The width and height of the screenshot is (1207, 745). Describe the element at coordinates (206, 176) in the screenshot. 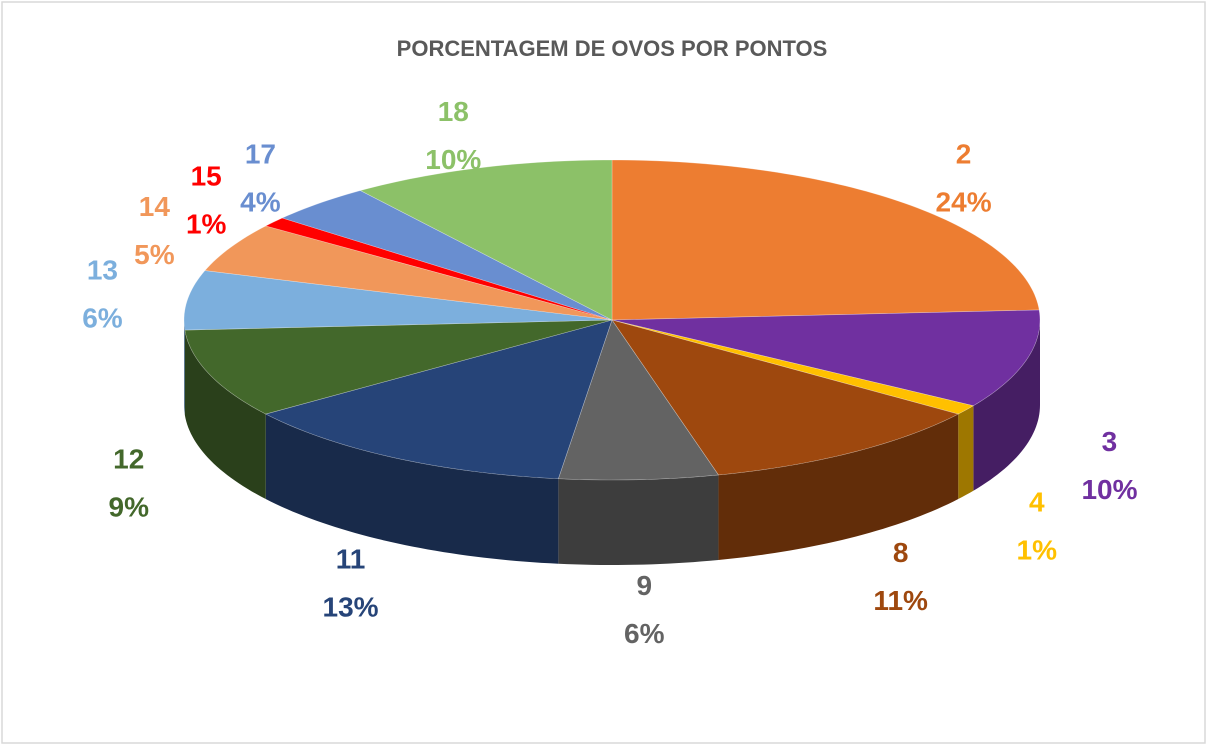

I see `category-label: 15` at that location.